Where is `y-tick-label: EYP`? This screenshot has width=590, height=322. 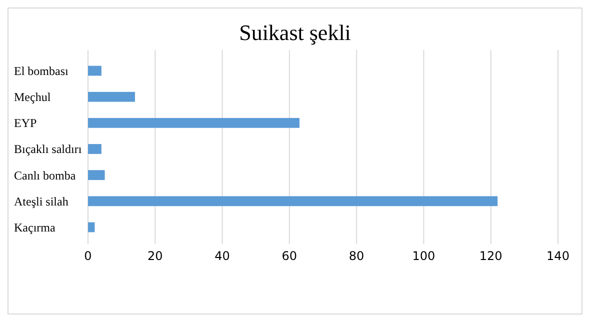
y-tick-label: EYP is located at coordinates (25, 123).